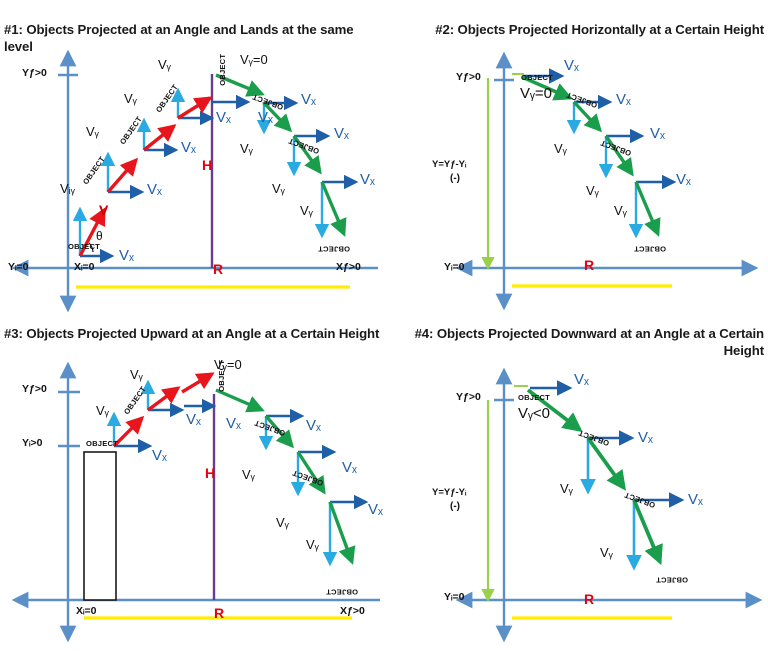 This screenshot has width=768, height=656. Describe the element at coordinates (92, 131) in the screenshot. I see `panel-1-vy-1: Vᵧ` at that location.